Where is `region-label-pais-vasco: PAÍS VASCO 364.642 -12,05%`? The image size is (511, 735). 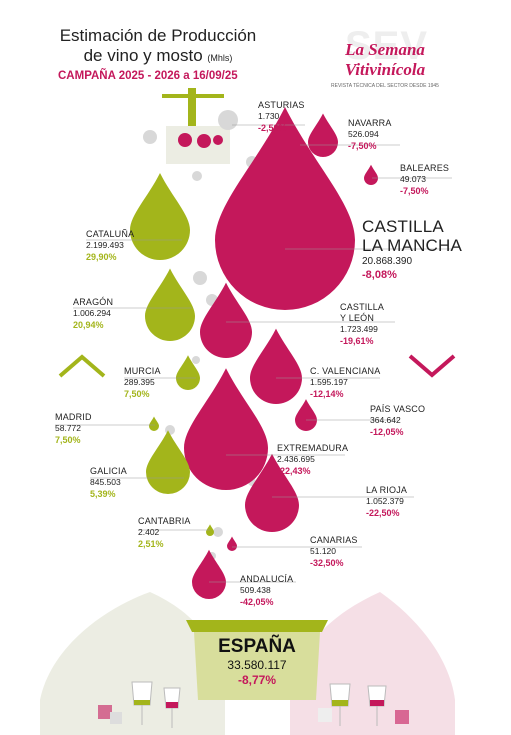
region-label-pais-vasco: PAÍS VASCO 364.642 -12,05% is located at coordinates (410, 421).